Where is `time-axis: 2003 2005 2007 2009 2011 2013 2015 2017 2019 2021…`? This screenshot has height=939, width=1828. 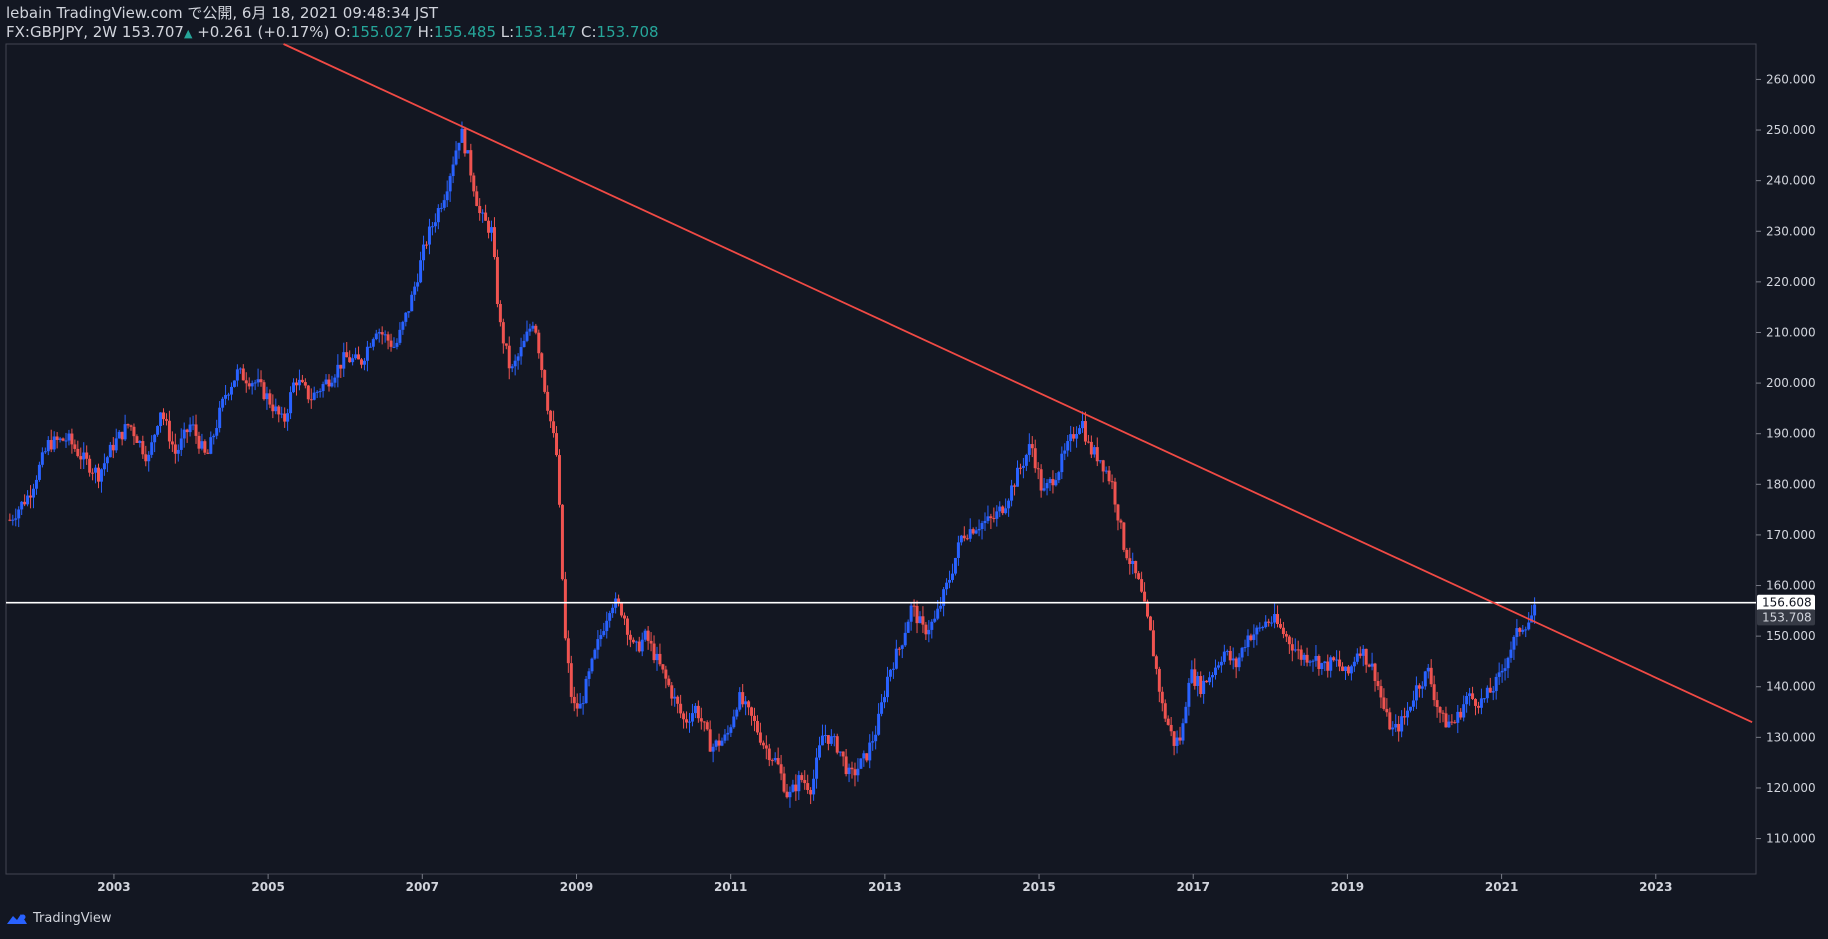 time-axis: 2003 2005 2007 2009 2011 2013 2015 2017 2019 2021… is located at coordinates (884, 884).